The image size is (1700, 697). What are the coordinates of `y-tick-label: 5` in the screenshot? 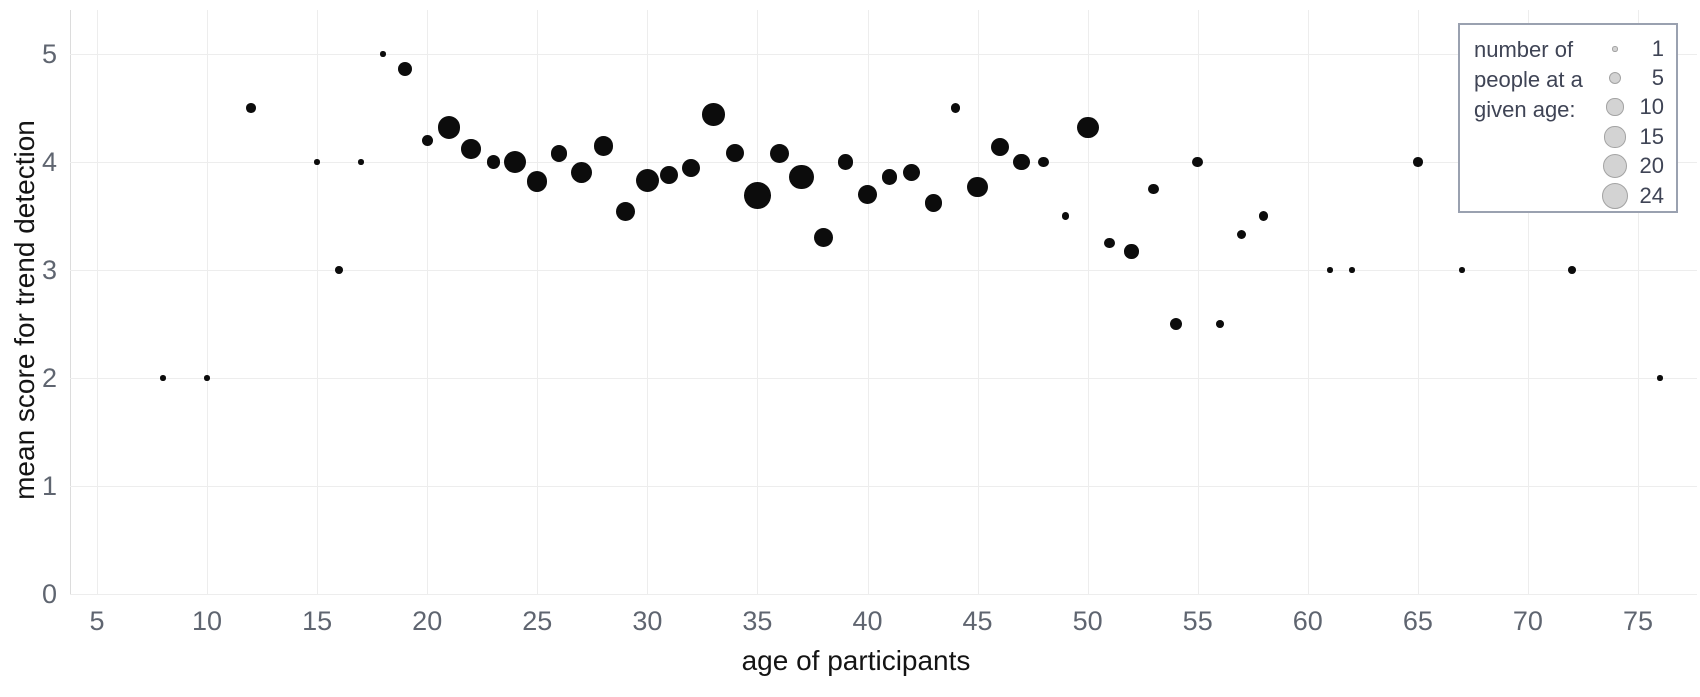 It's located at (49, 54).